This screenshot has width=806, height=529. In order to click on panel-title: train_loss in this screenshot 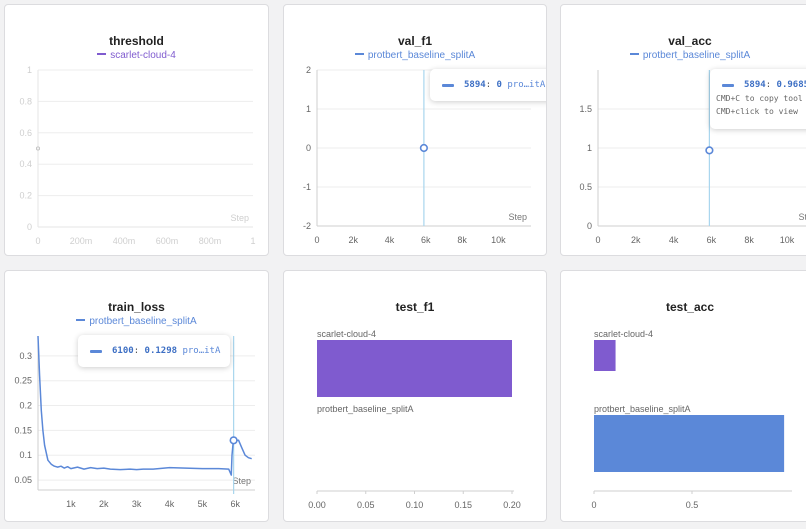, I will do `click(136, 307)`.